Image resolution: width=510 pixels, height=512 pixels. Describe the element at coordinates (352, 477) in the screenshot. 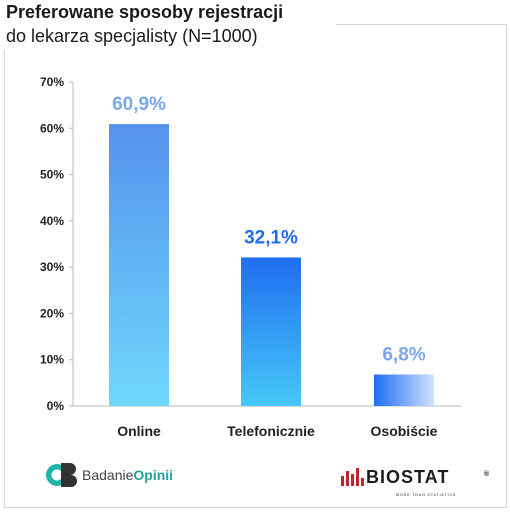

I see `biostat-bars-icon` at that location.